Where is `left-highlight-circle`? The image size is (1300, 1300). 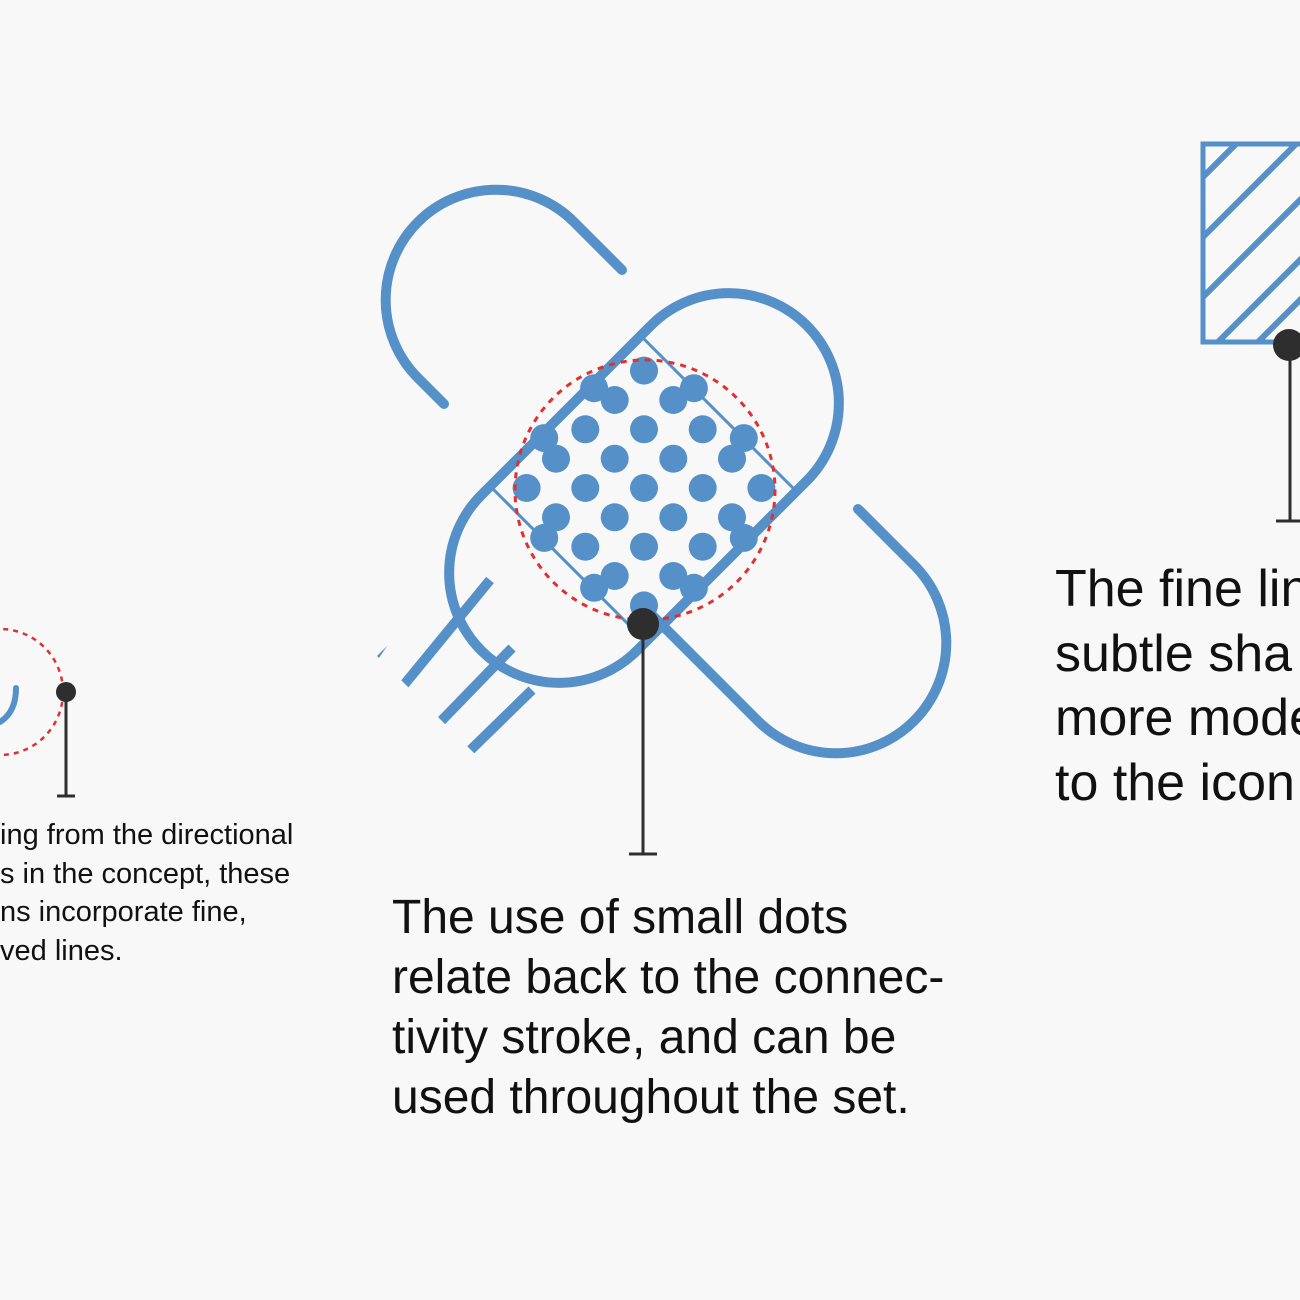
left-highlight-circle is located at coordinates (32, 692).